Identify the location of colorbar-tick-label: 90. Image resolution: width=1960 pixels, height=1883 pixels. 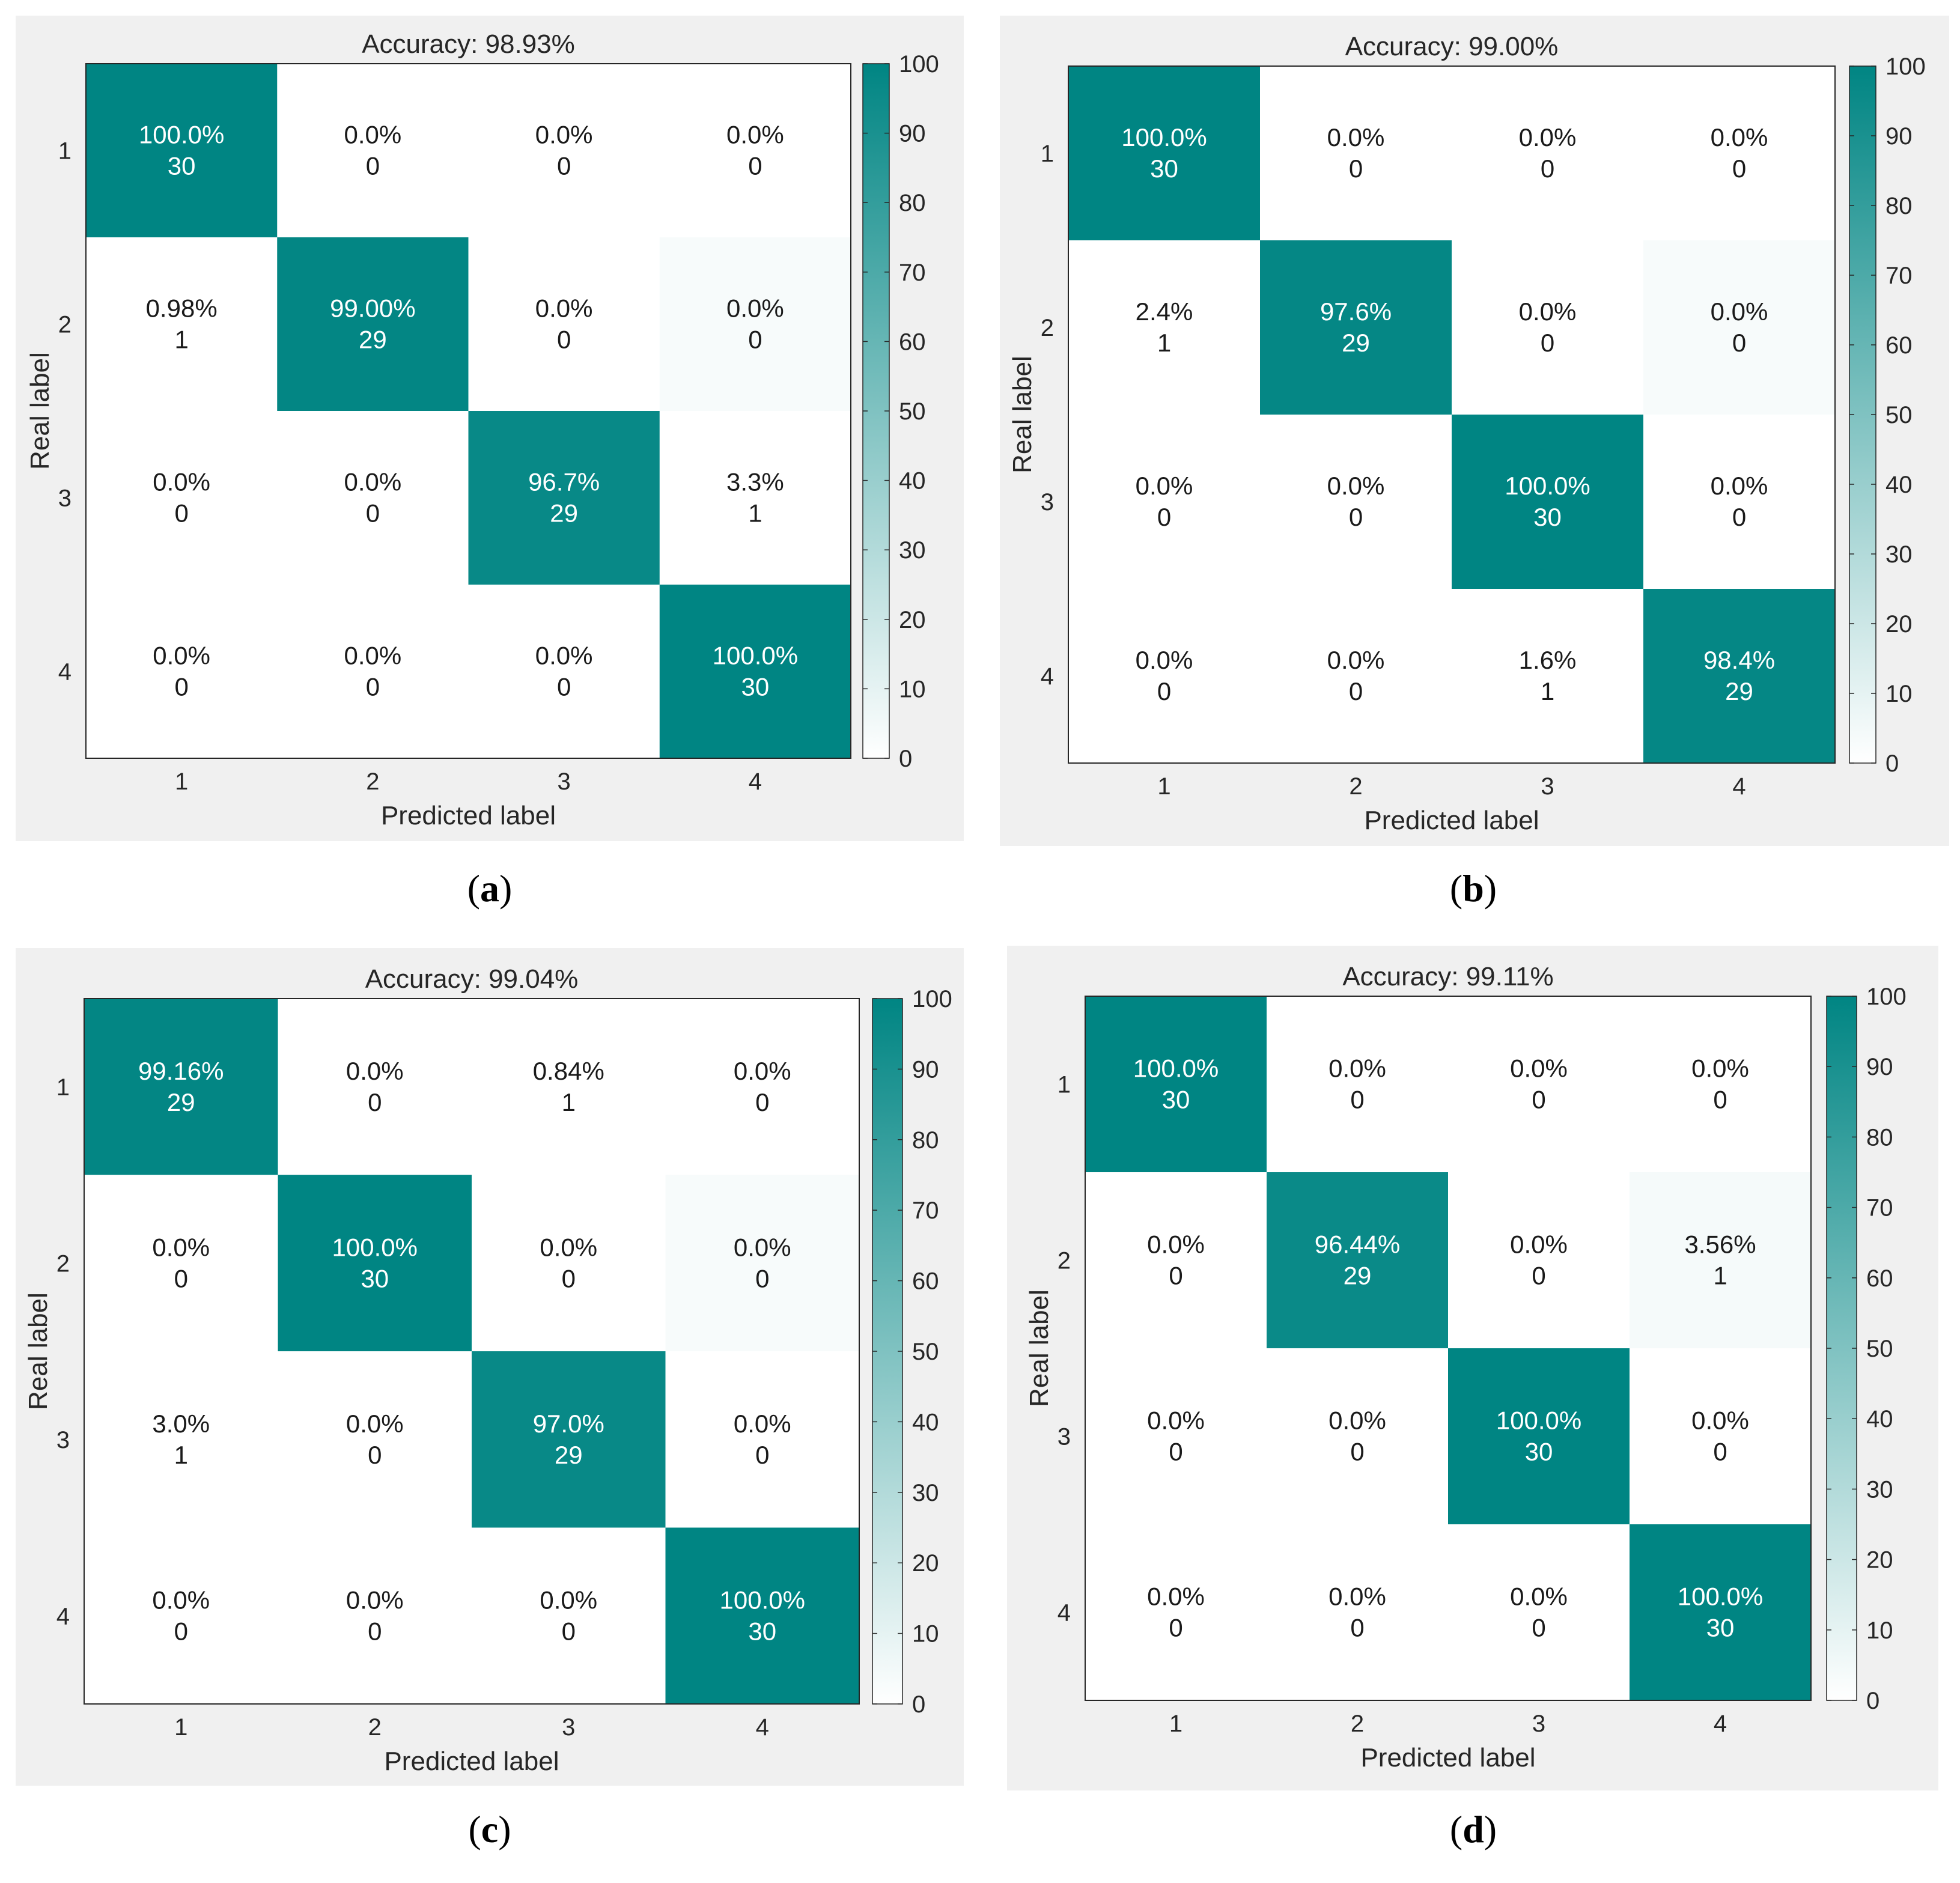
(1899, 136).